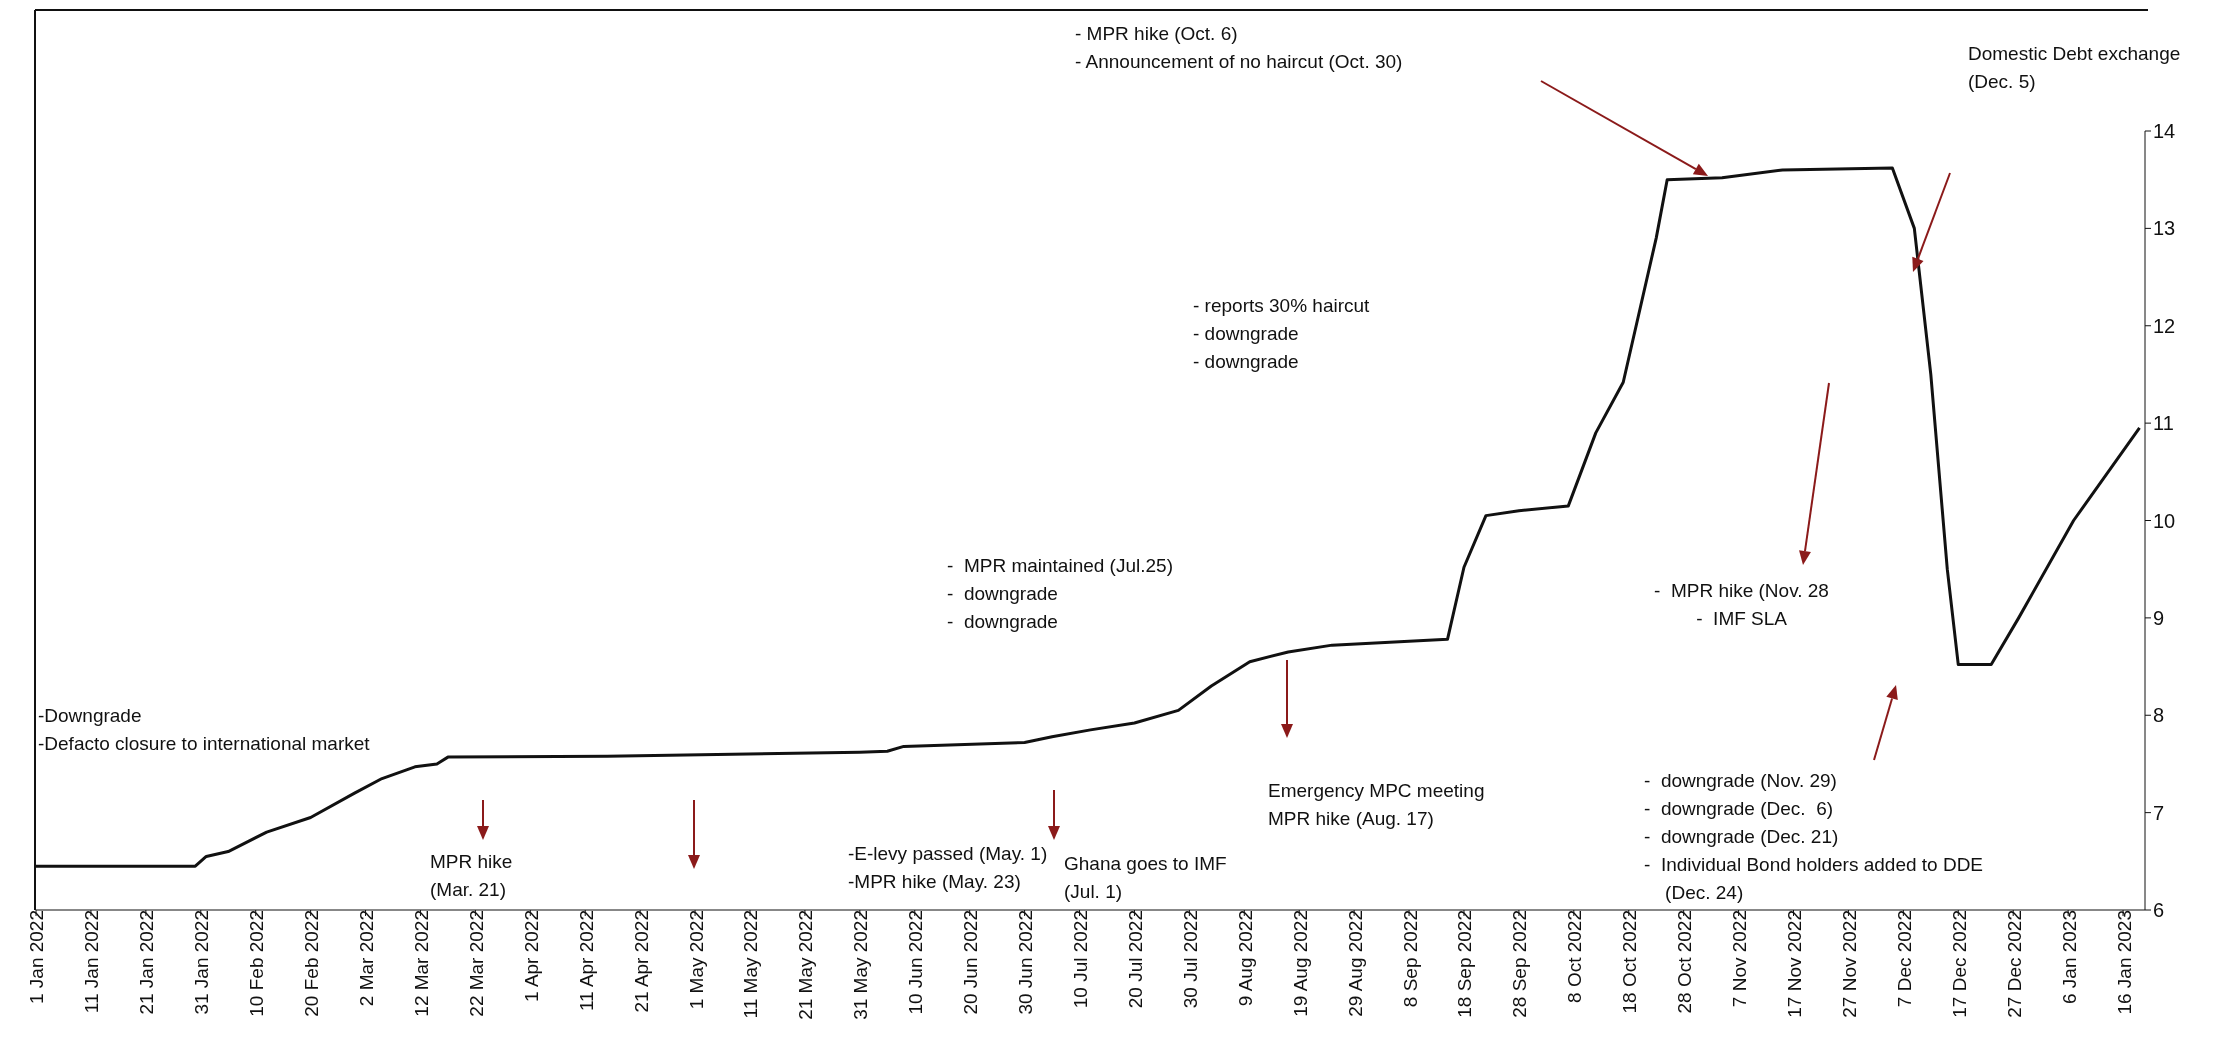 The image size is (2226, 1057). What do you see at coordinates (1245, 958) in the screenshot?
I see `x-tick-label: 9 Aug 2022` at bounding box center [1245, 958].